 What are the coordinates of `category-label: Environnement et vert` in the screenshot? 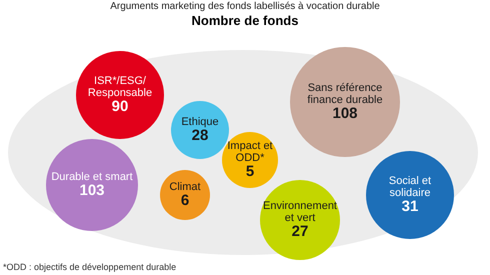 It's located at (300, 212).